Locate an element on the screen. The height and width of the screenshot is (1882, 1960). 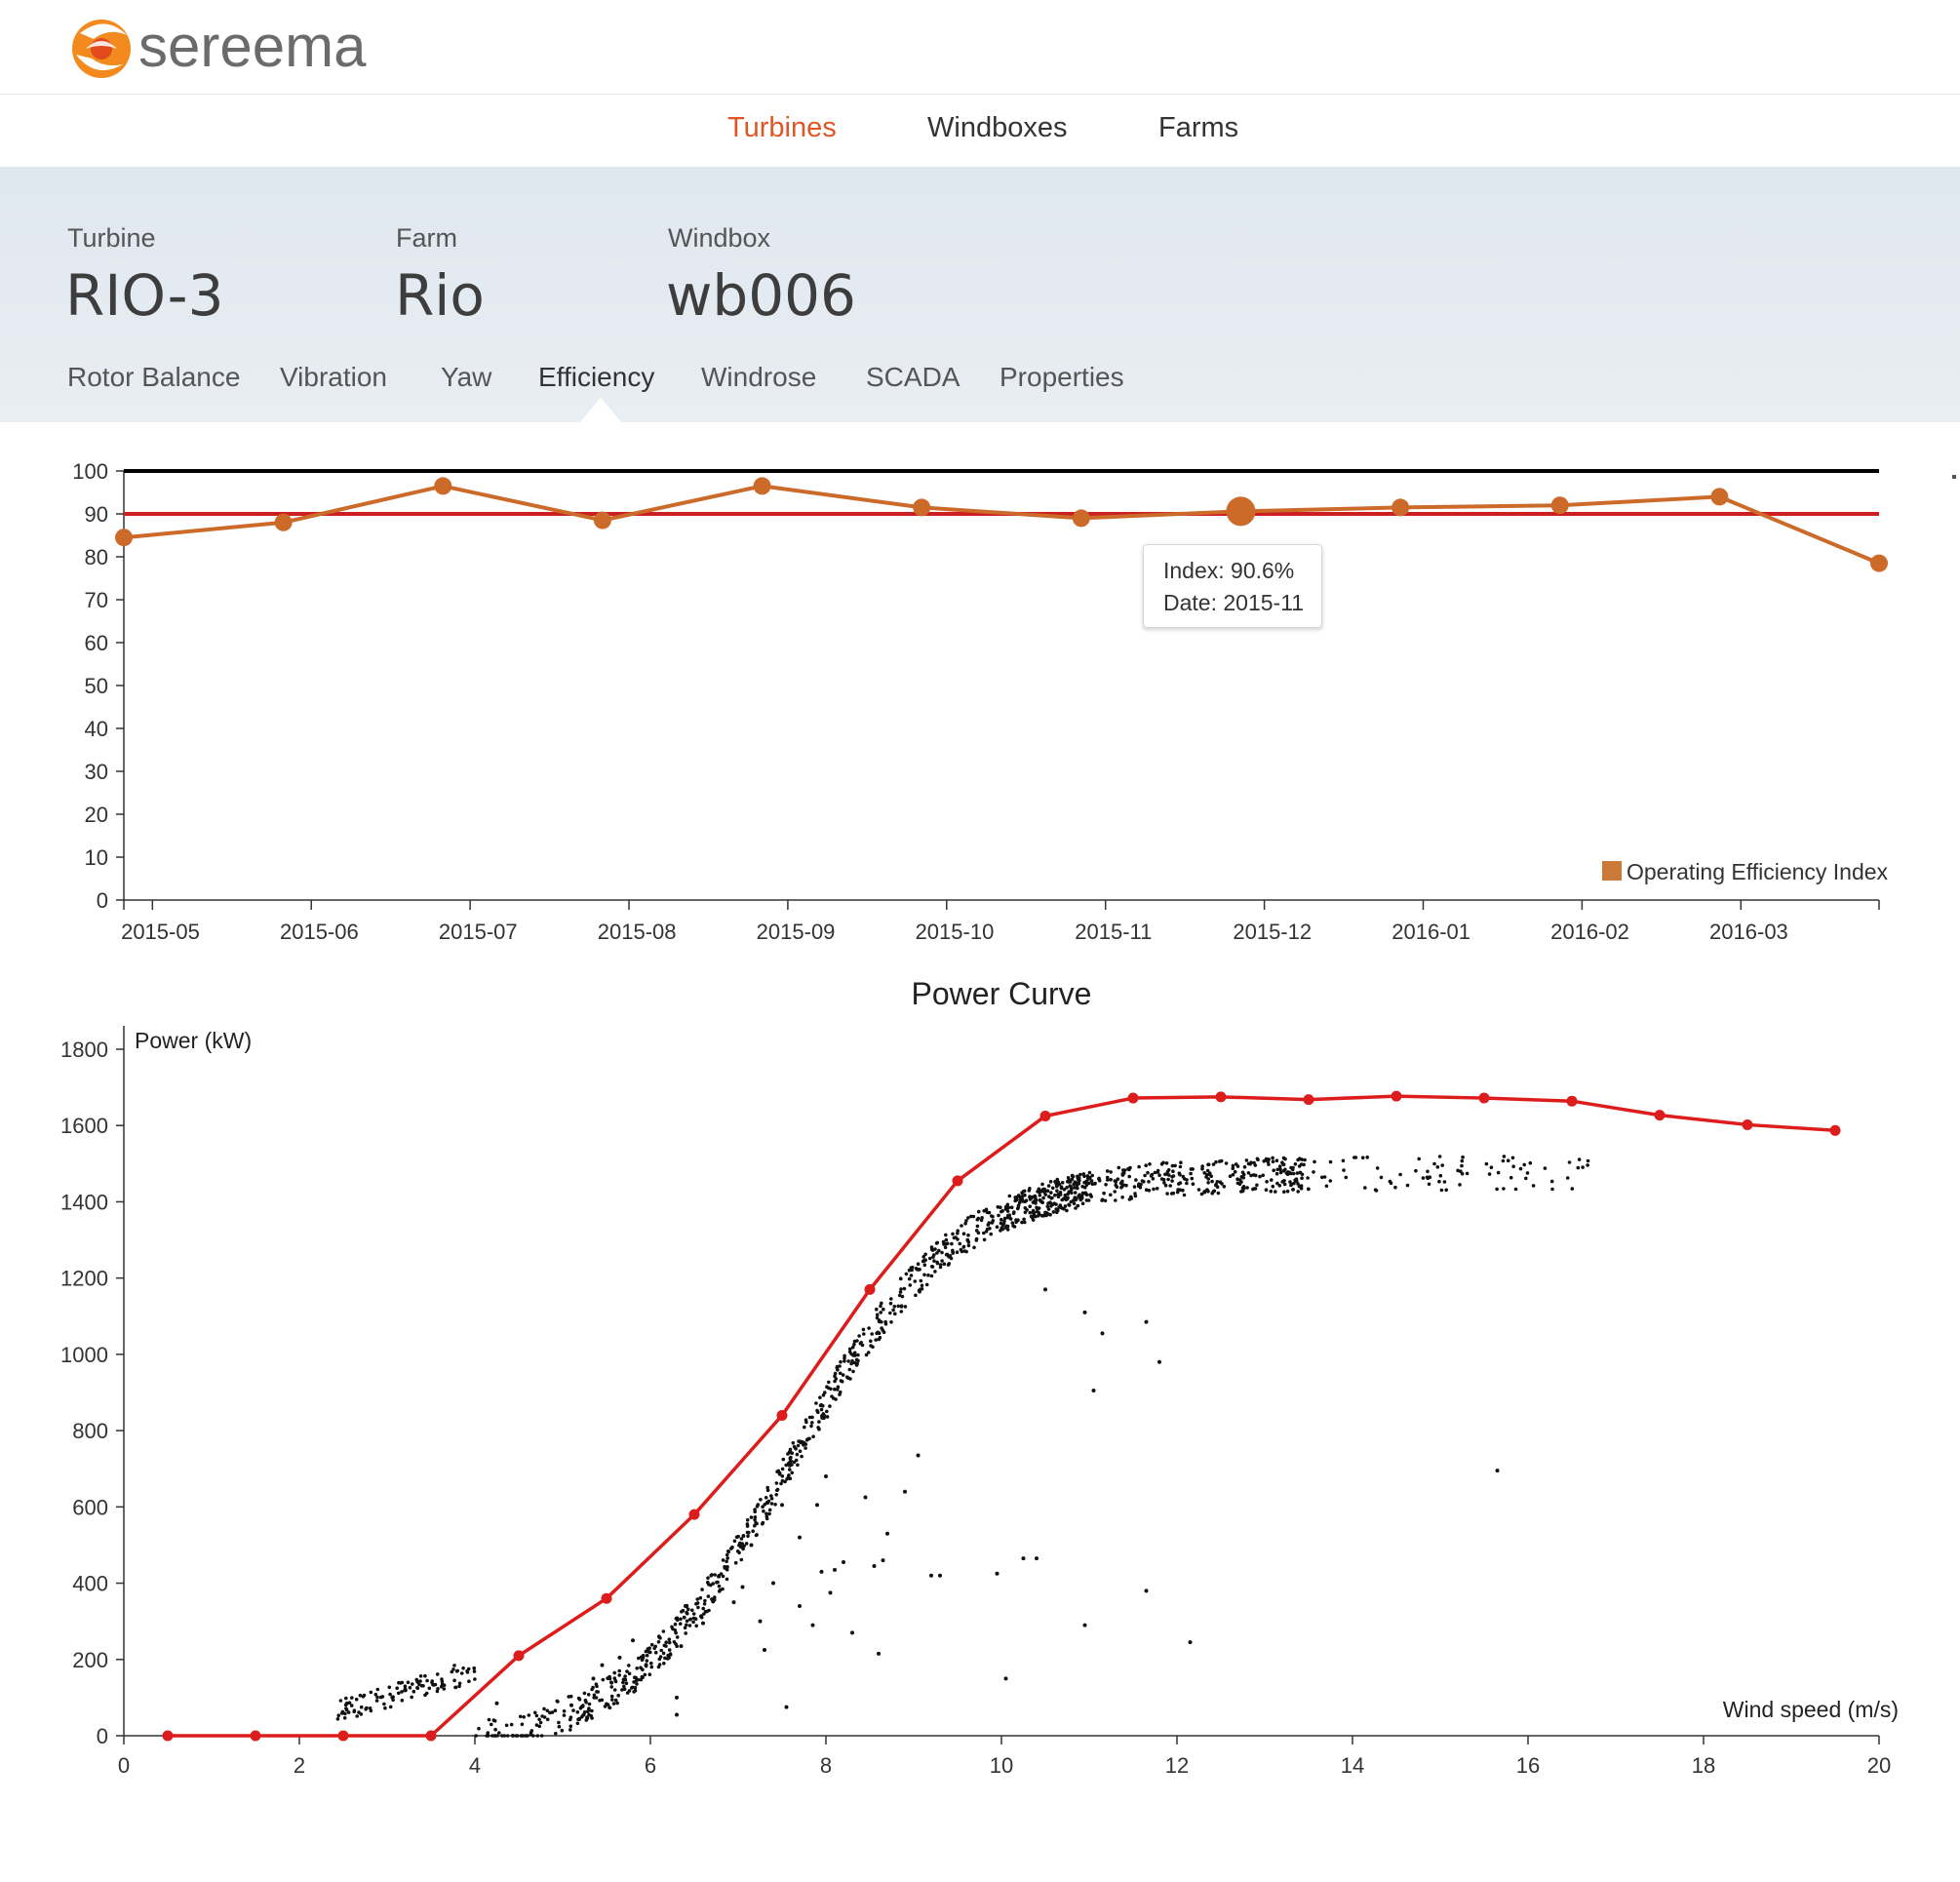
subtab-windrose: Windrose is located at coordinates (759, 377).